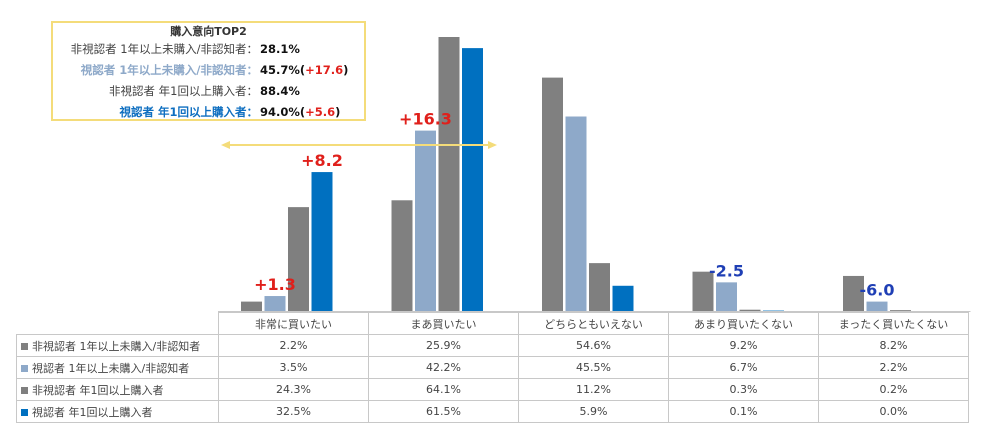  Describe the element at coordinates (169, 70) in the screenshot. I see `callout-row-label: 視認者 1年以上未購入/非認知者：` at that location.